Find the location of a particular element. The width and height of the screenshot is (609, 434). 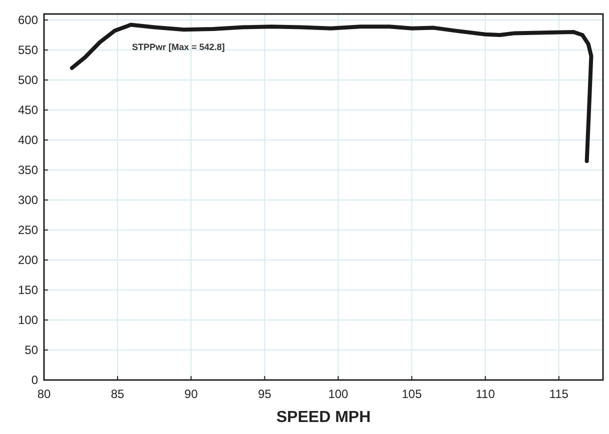

y-tick-label: 250 is located at coordinates (28, 230).